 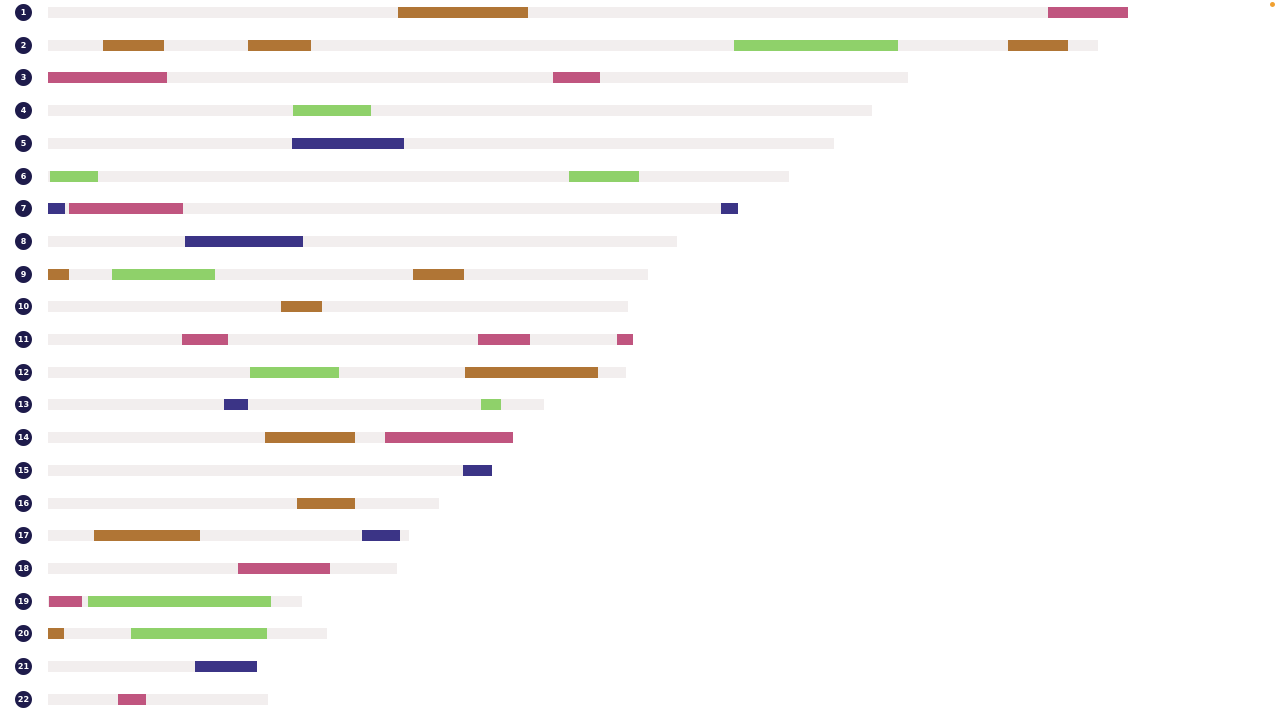 What do you see at coordinates (600, 404) in the screenshot?
I see `track-row: 13` at bounding box center [600, 404].